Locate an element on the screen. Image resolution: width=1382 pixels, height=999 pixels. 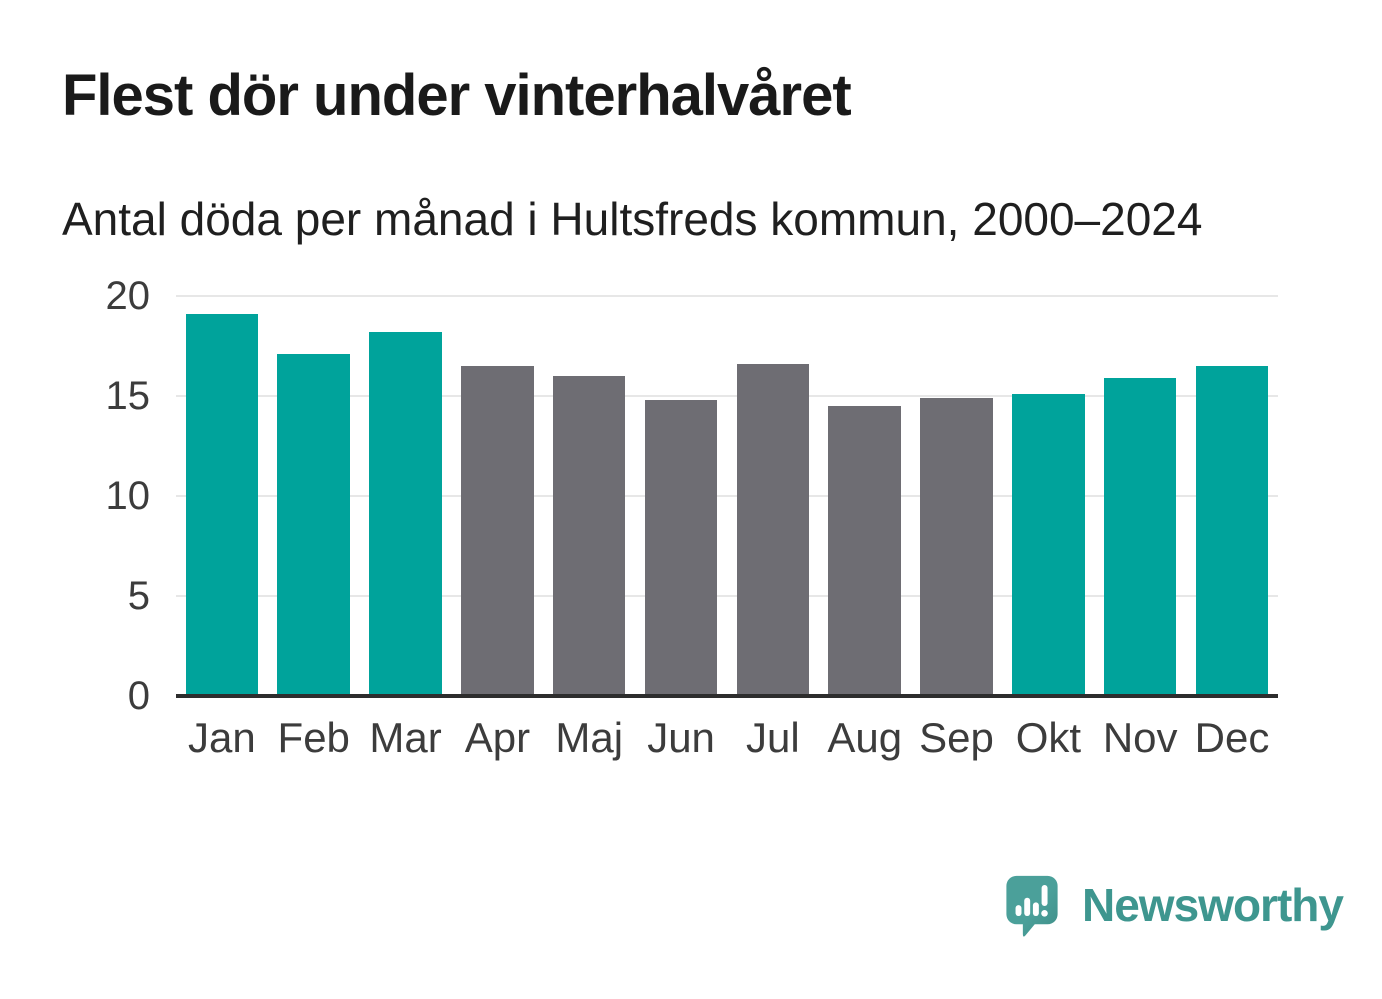
bar-slot-aug is located at coordinates (865, 496).